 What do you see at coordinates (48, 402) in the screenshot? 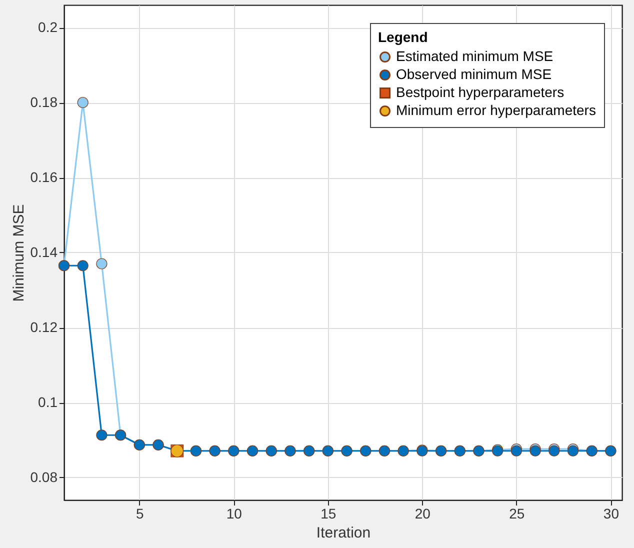
I see `y-tick-label: 0.1` at bounding box center [48, 402].